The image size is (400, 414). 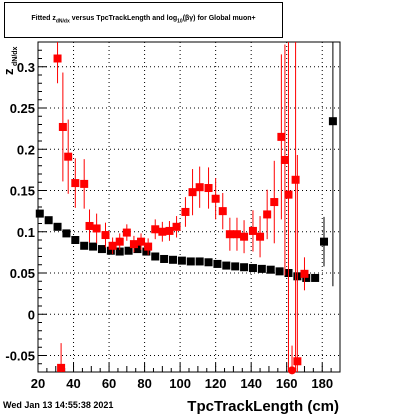 I want to click on x-tick-label: 20, so click(x=38, y=383).